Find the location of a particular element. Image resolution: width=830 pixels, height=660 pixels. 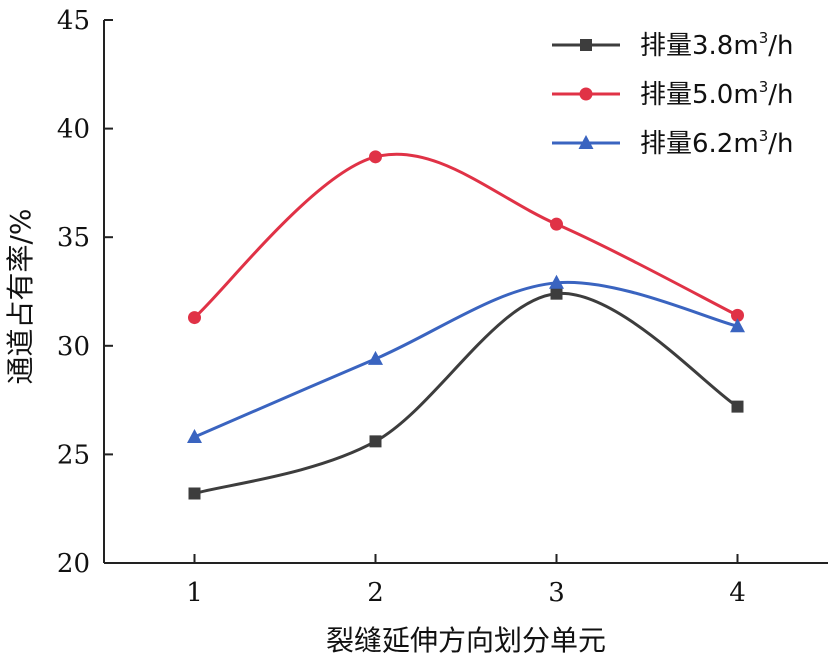

legend-label: 排量5.0m3/h is located at coordinates (716, 94).